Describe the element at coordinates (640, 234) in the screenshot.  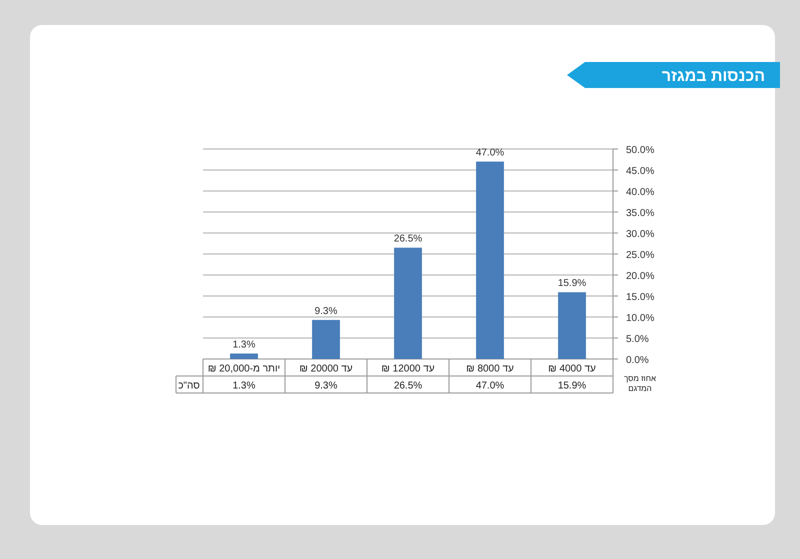
I see `y-tick-label: 30.0%` at that location.